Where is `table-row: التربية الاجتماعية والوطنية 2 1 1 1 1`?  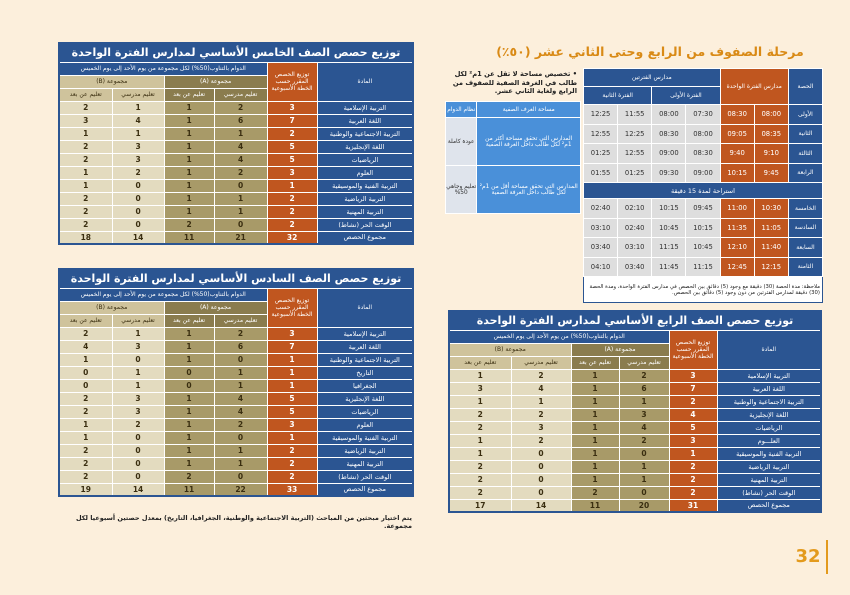 table-row: التربية الاجتماعية والوطنية 2 1 1 1 1 is located at coordinates (635, 401).